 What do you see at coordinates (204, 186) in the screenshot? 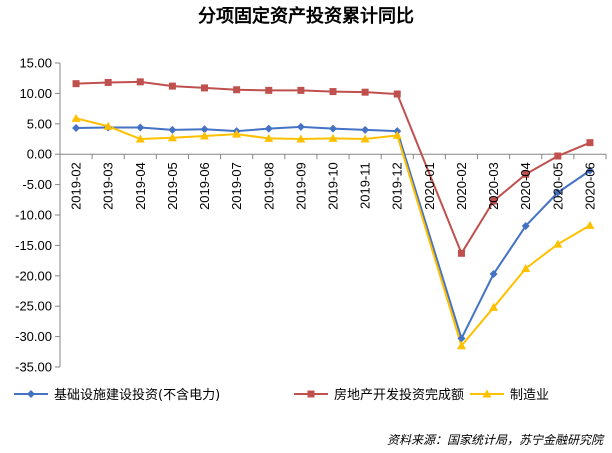
I see `x-tick-label: 2019-06` at bounding box center [204, 186].